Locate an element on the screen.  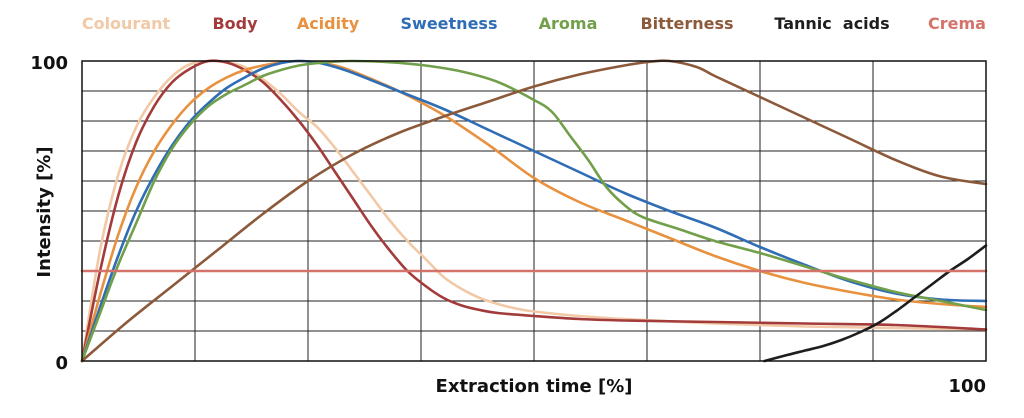
legend-body: Body is located at coordinates (235, 23).